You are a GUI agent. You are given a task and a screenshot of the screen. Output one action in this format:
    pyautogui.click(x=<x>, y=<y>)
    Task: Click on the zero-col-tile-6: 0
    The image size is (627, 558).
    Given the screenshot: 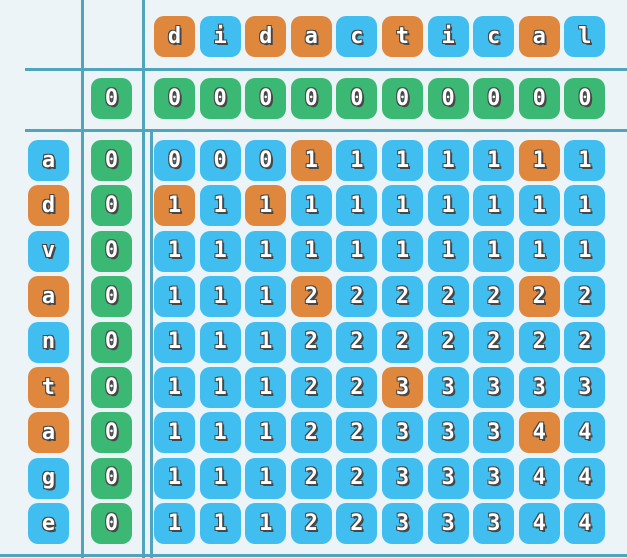 What is the action you would take?
    pyautogui.click(x=111, y=433)
    